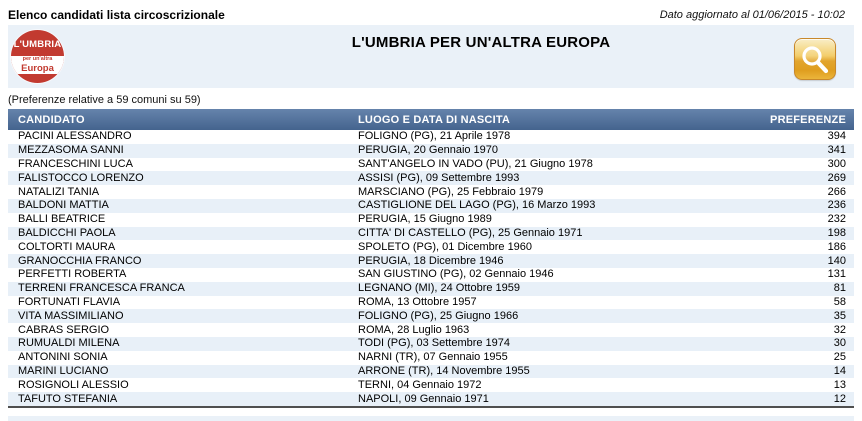 Image resolution: width=862 pixels, height=421 pixels. What do you see at coordinates (417, 301) in the screenshot?
I see `birthplace-cell: ROMA, 13 Ottobre 1957` at bounding box center [417, 301].